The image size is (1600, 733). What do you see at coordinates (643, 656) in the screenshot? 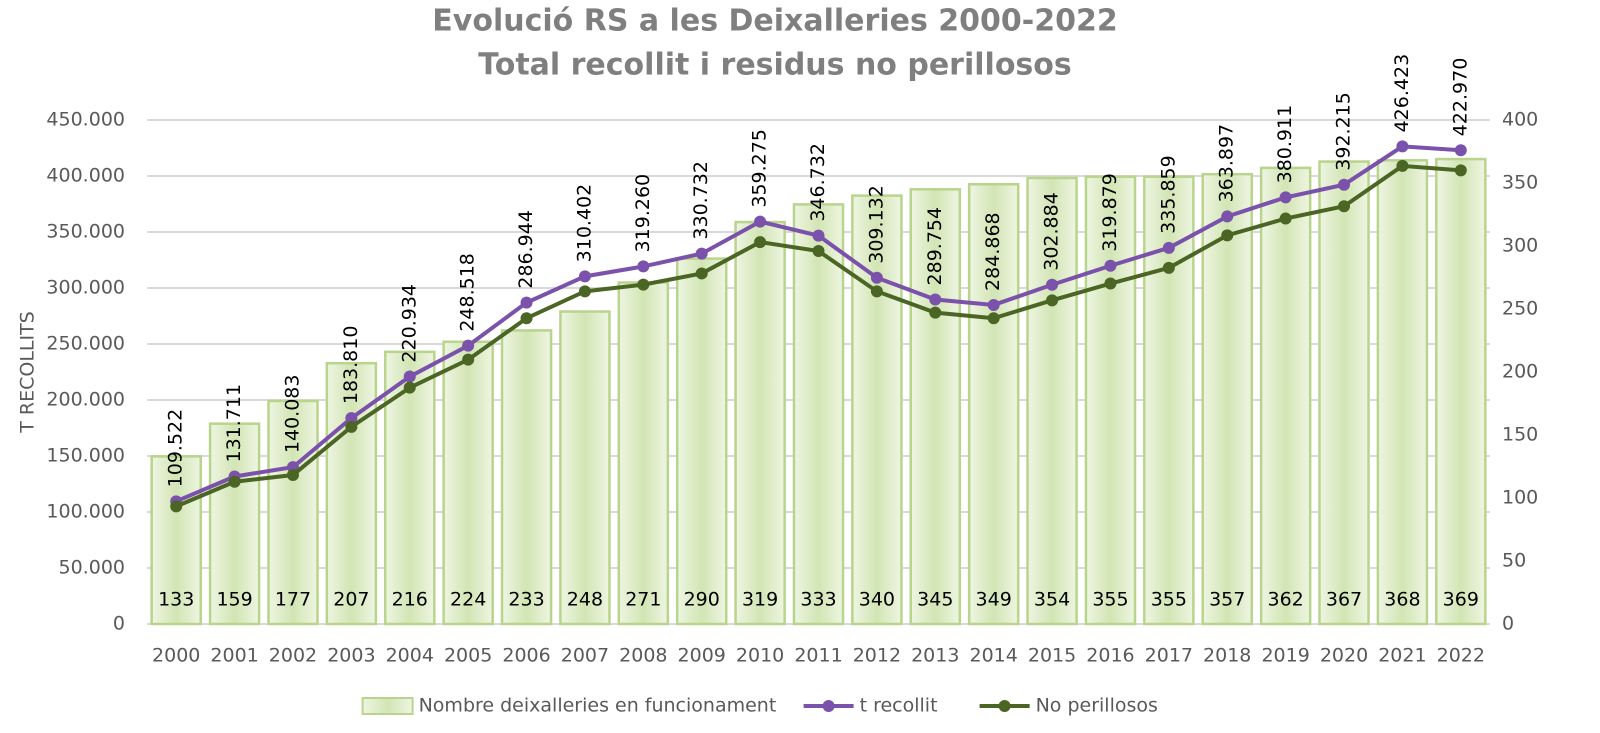
I see `x-tick-label: 2008` at bounding box center [643, 656].